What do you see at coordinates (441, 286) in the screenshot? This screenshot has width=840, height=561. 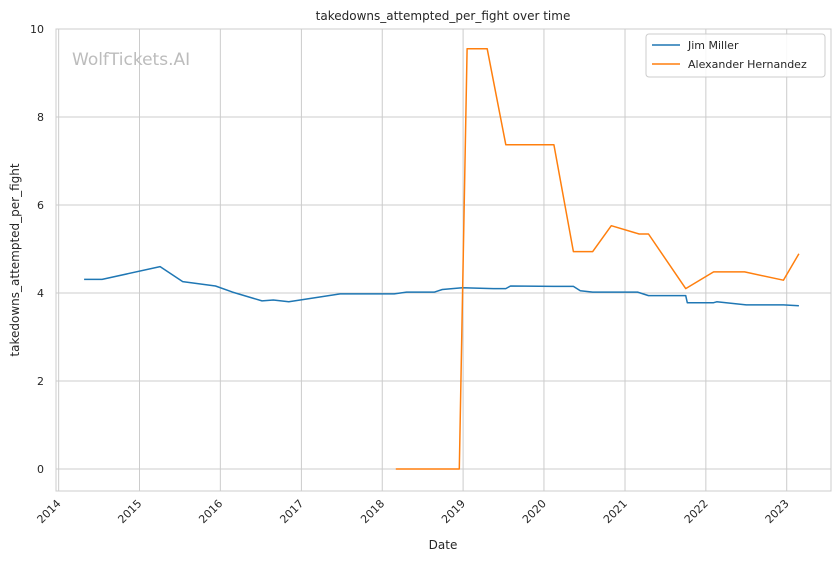 I see `series-line-jim-miller` at bounding box center [441, 286].